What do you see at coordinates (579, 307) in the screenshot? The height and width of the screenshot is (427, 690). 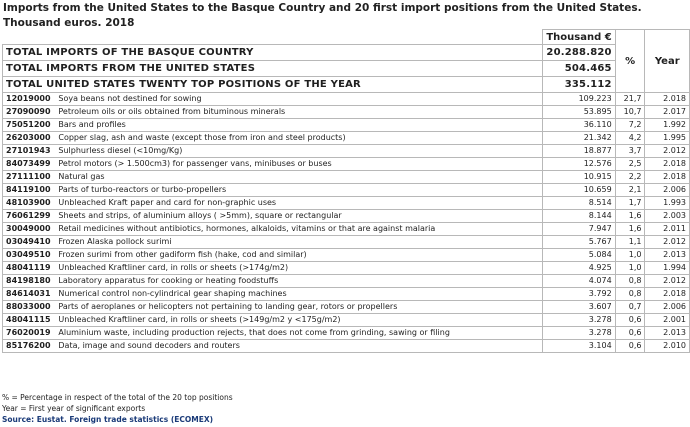 I see `import-value: 3.607` at bounding box center [579, 307].